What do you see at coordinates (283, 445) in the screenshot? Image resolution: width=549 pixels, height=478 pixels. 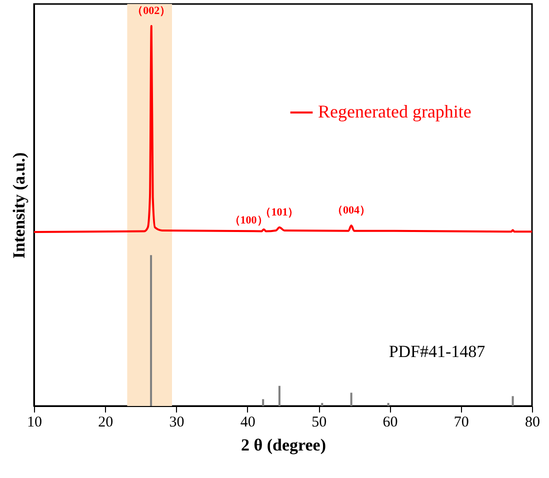 I see `x-axis-title: 2 θ (degree)` at bounding box center [283, 445].